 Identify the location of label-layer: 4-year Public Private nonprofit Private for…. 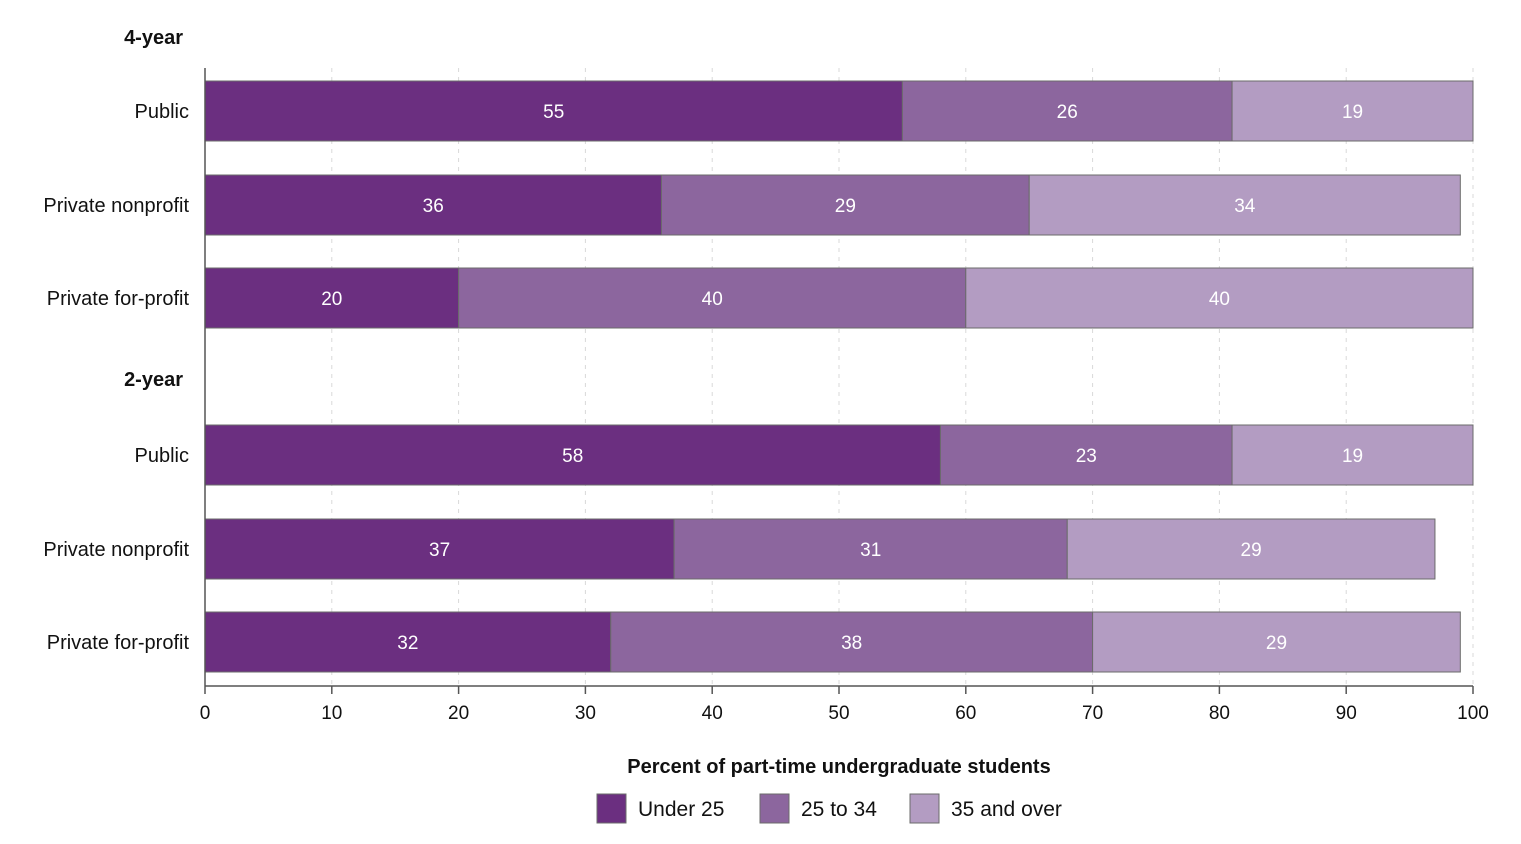
(116, 340).